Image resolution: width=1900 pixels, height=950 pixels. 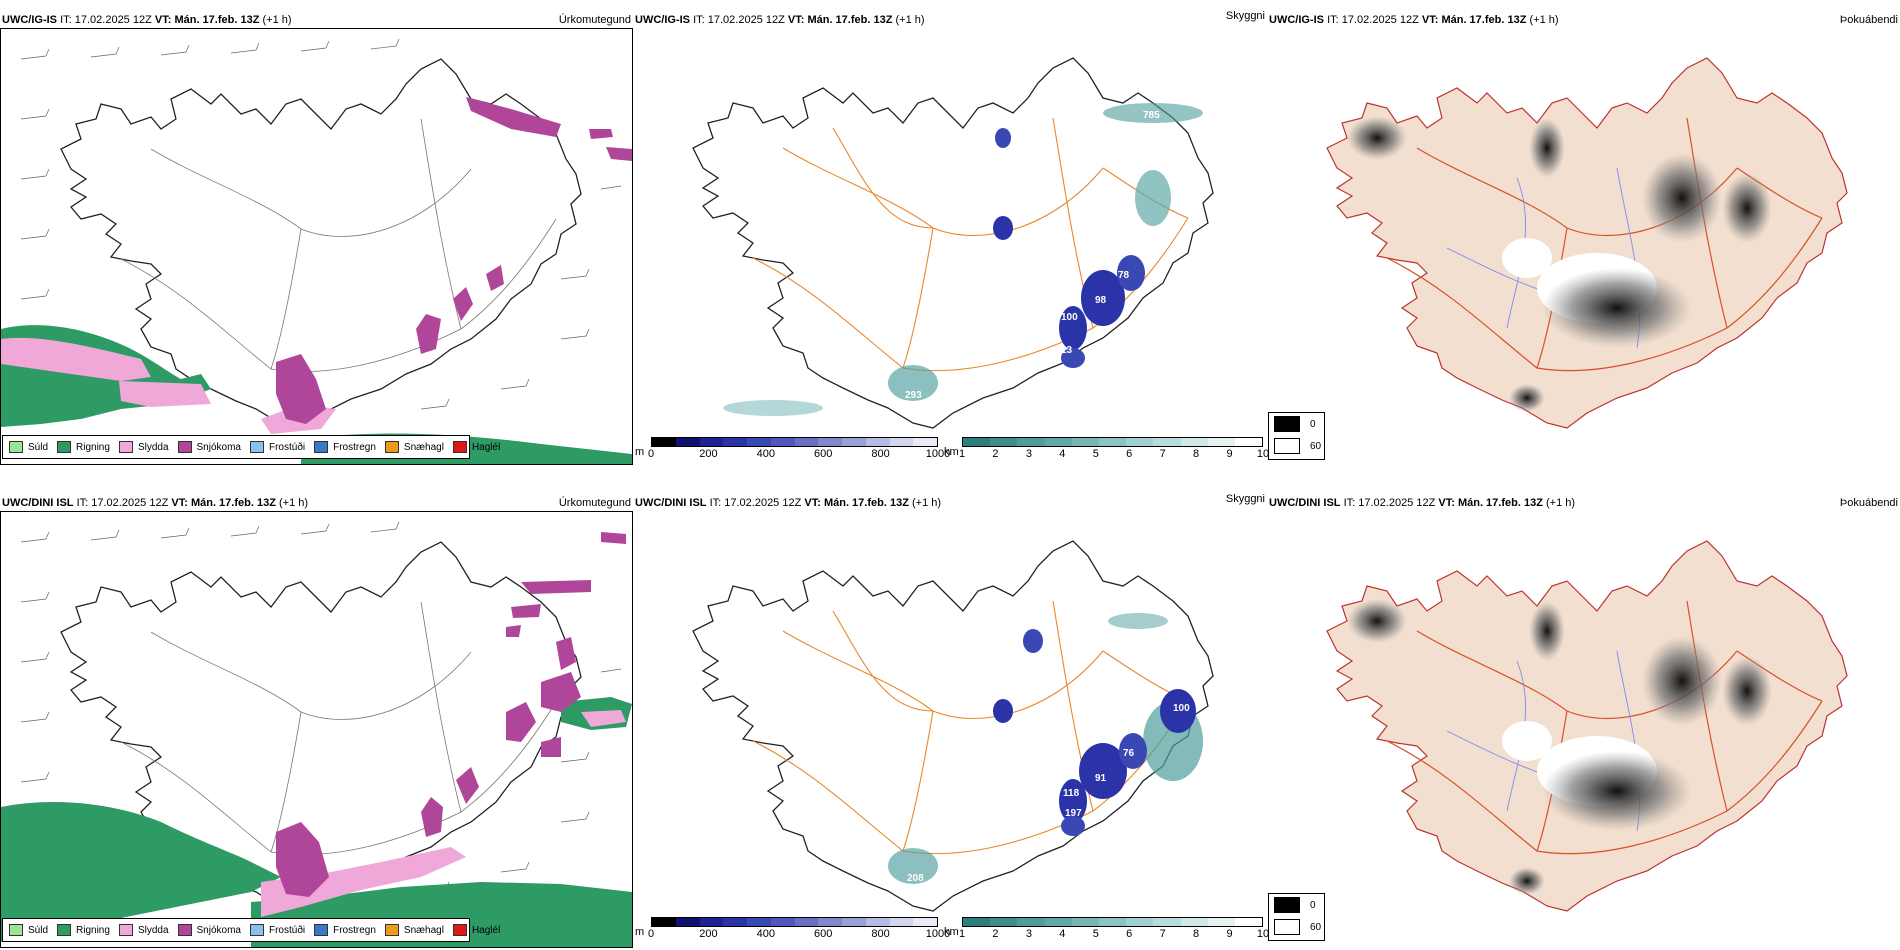 I want to click on visibility-map: 785 78 98 100 13 293, so click(x=953, y=243).